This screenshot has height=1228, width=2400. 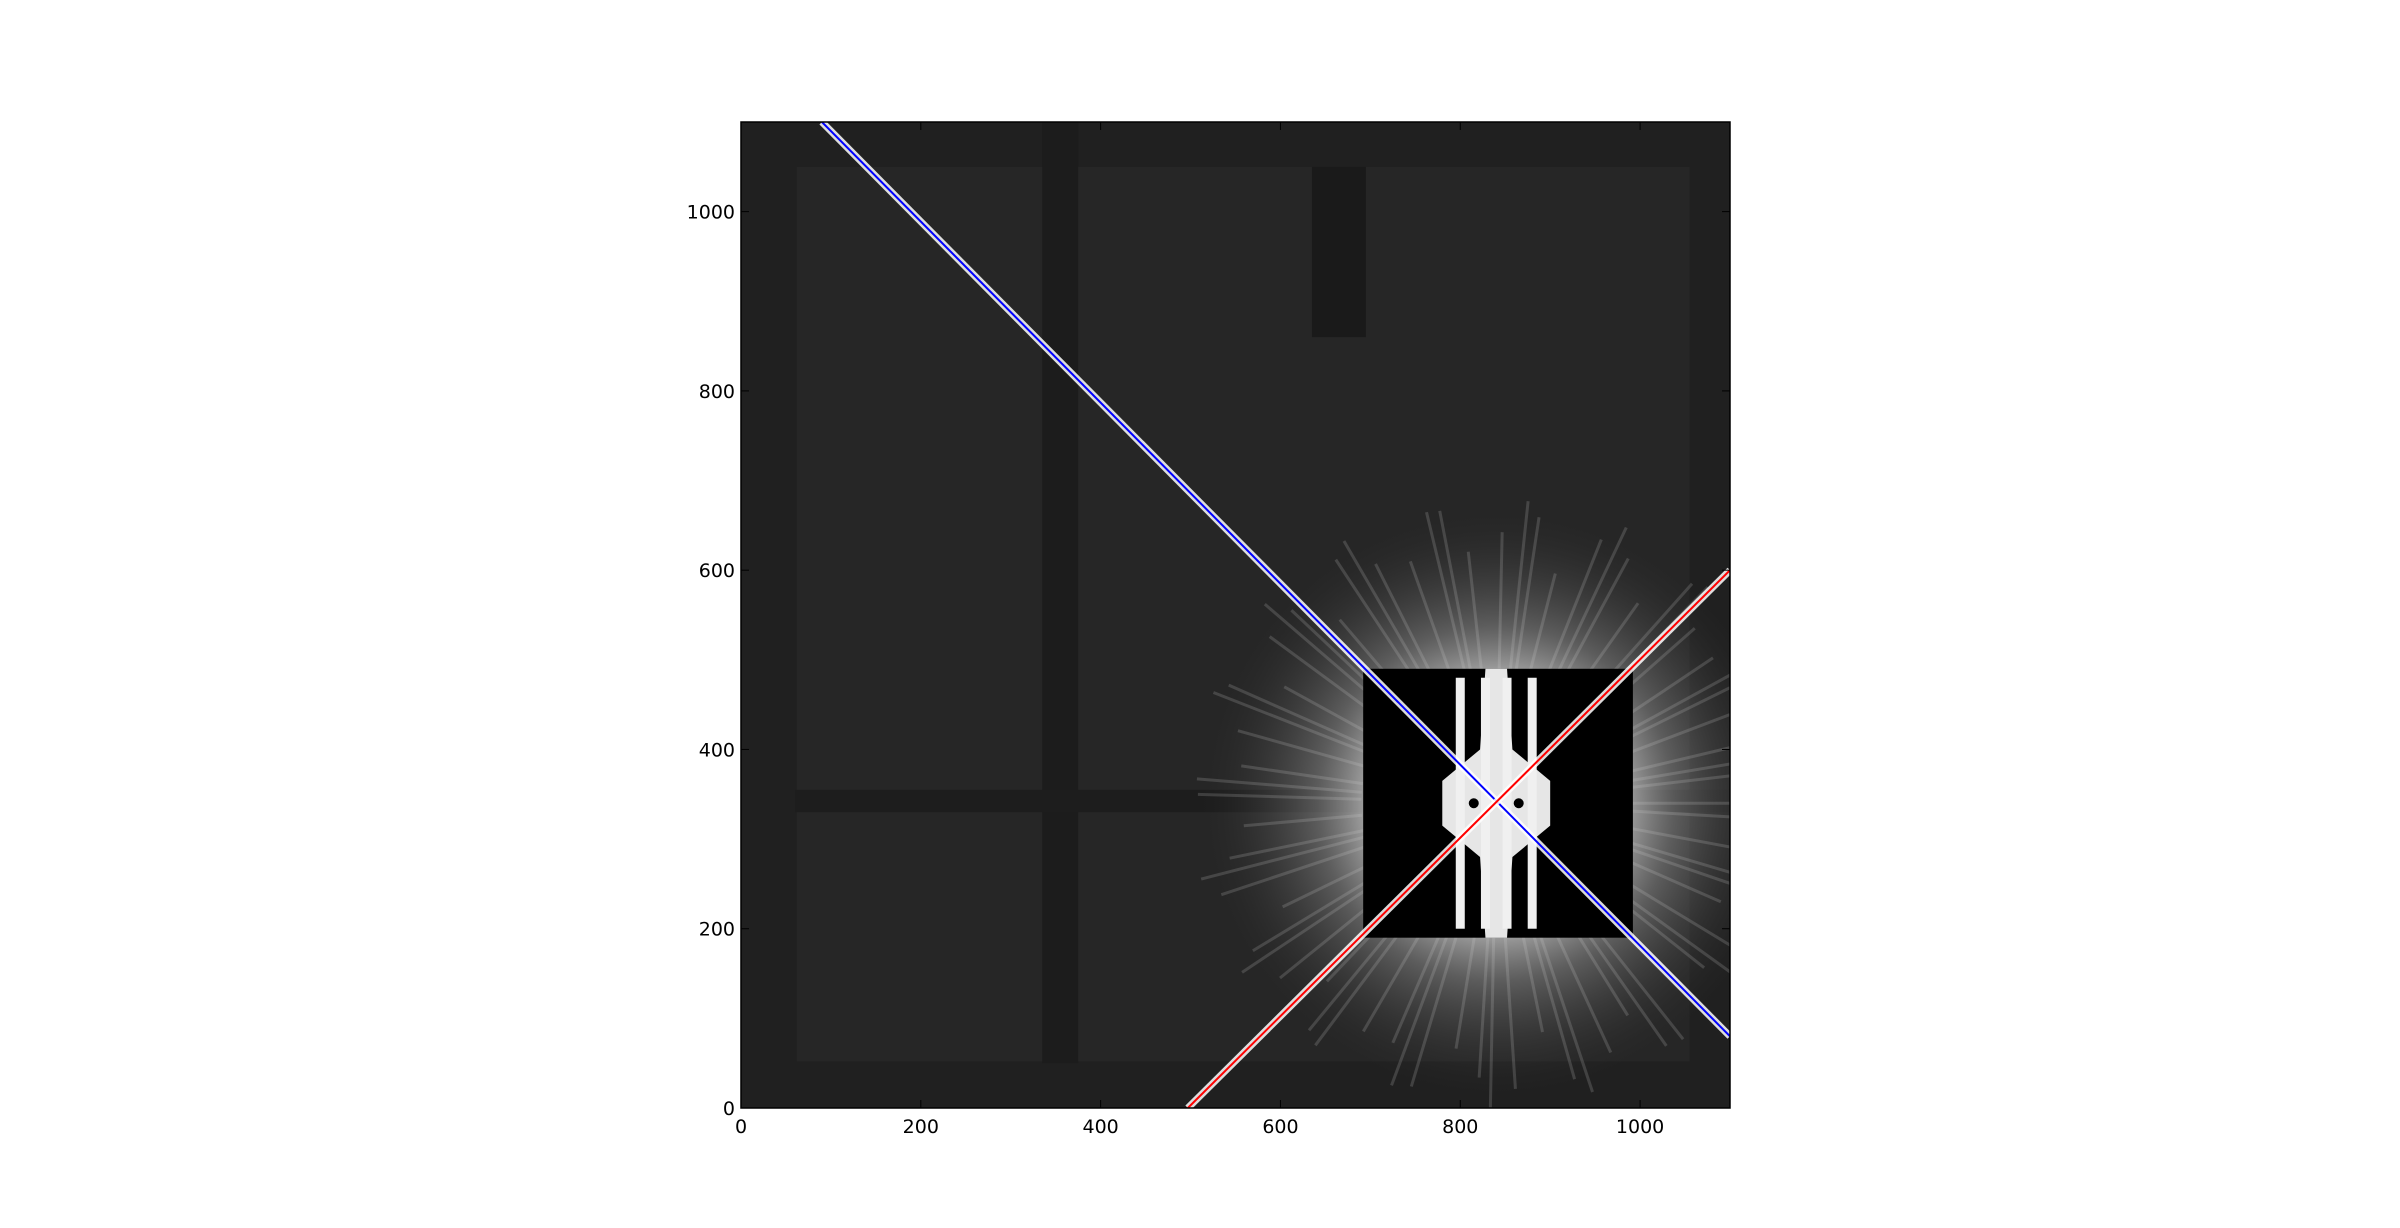 What do you see at coordinates (717, 750) in the screenshot?
I see `y-tick-label: 400` at bounding box center [717, 750].